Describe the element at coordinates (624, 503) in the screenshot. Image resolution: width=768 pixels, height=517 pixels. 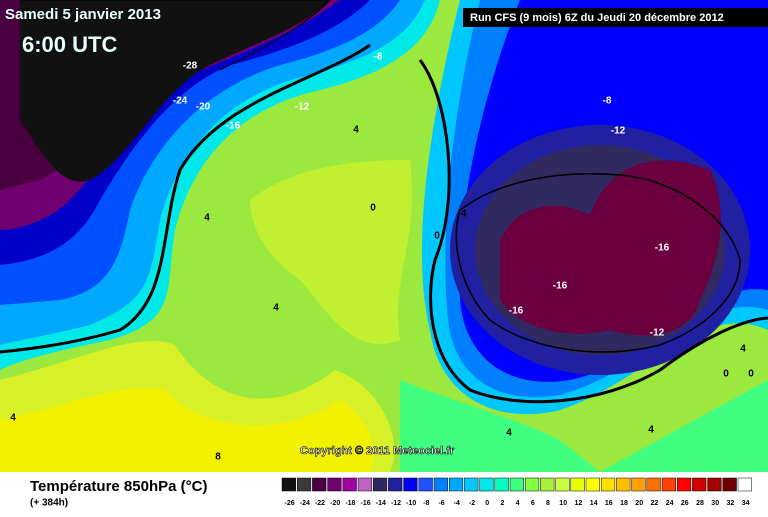
I see `legend-tick-label: 18` at that location.